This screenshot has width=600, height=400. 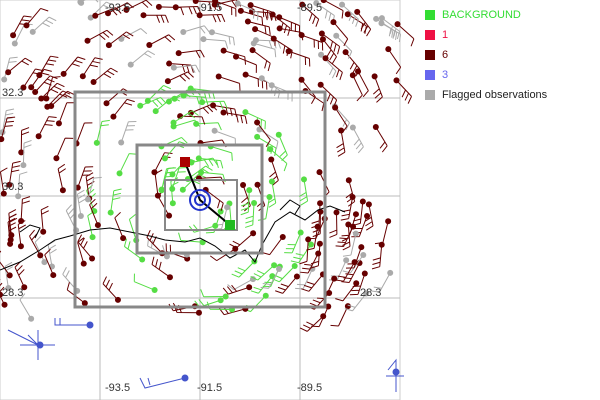 I want to click on lat-label: 32.3, so click(x=12, y=93).